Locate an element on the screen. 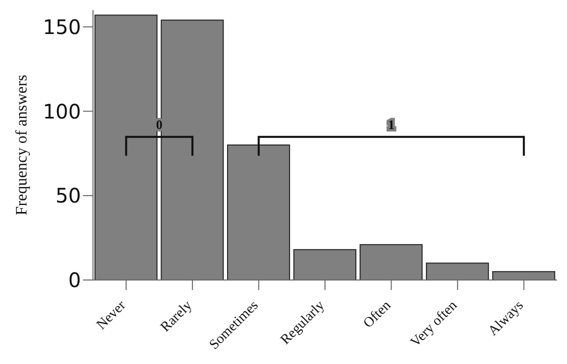 This screenshot has width=567, height=364. y-tick-label: 150 is located at coordinates (61, 26).